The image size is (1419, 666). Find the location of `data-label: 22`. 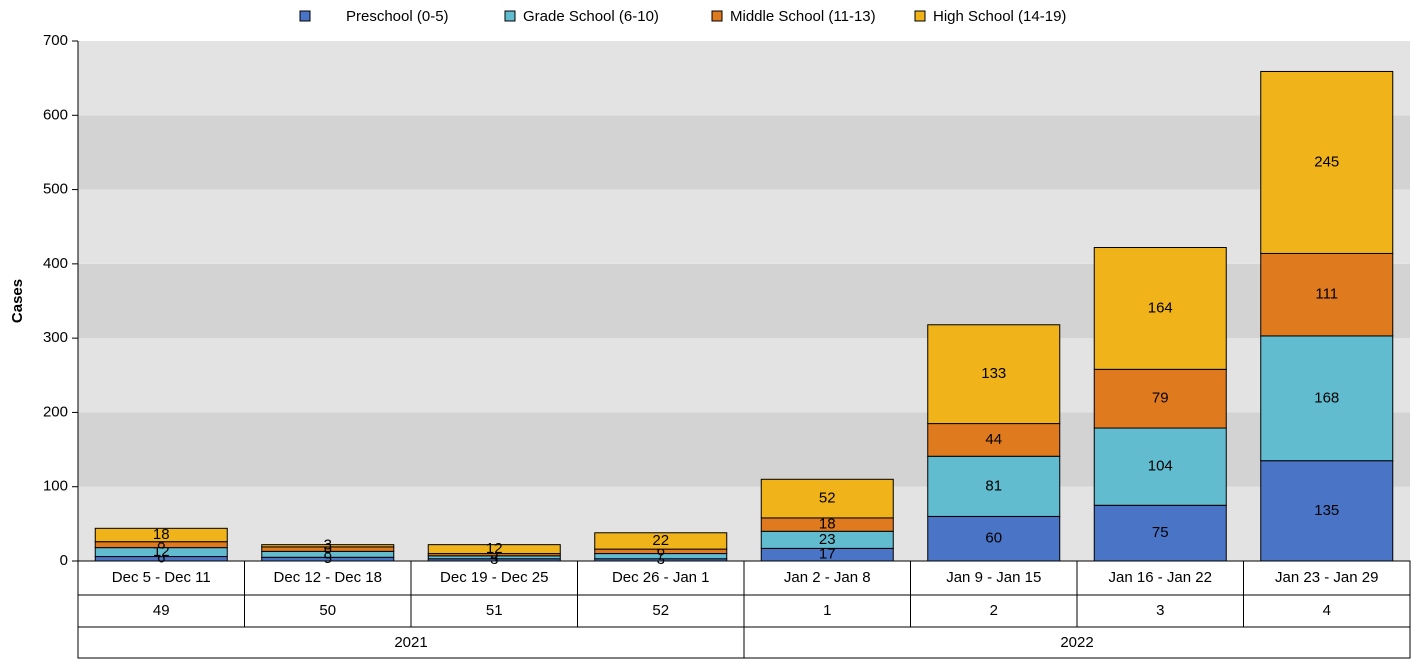

data-label: 22 is located at coordinates (660, 540).